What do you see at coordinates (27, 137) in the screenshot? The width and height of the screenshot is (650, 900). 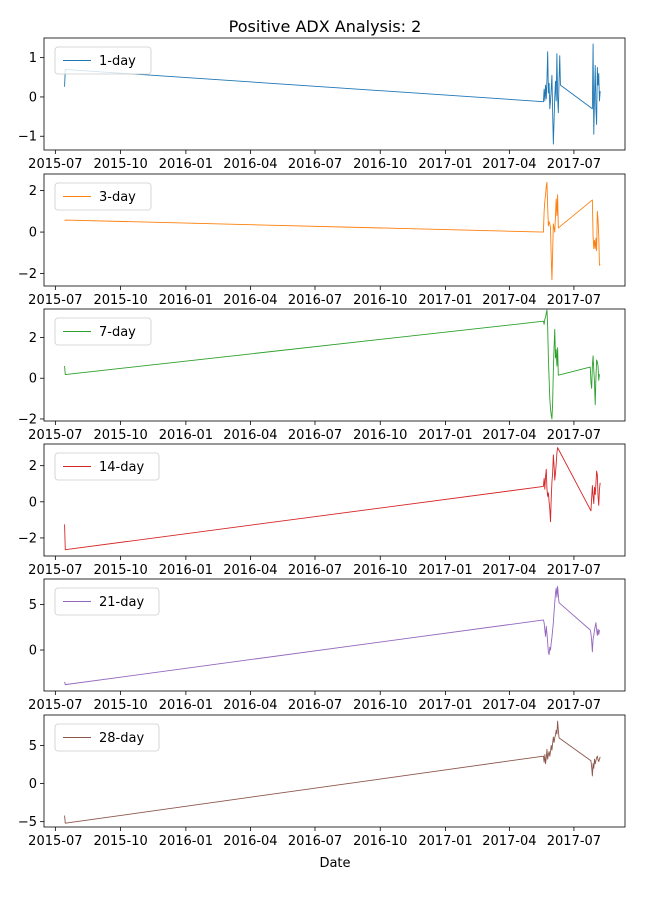 I see `y-tick-label: −1` at bounding box center [27, 137].